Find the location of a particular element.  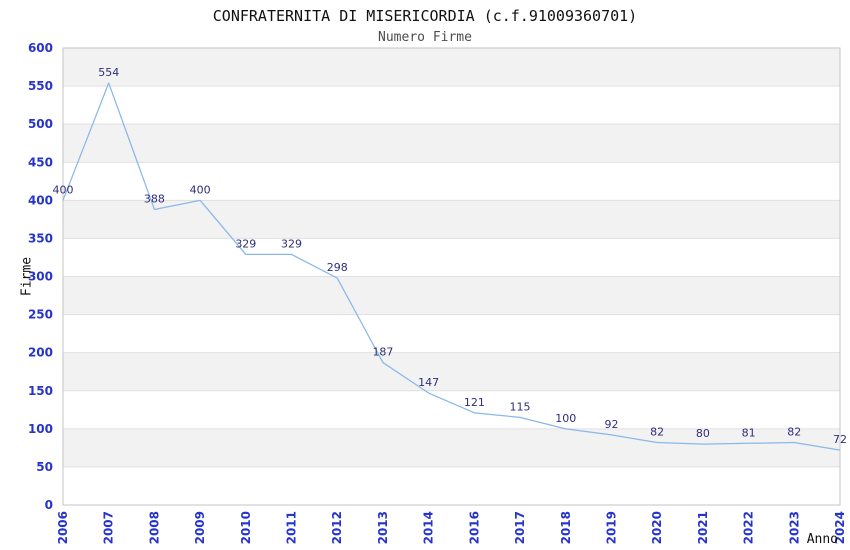

x-axis-tick-label: 2020 is located at coordinates (657, 527).